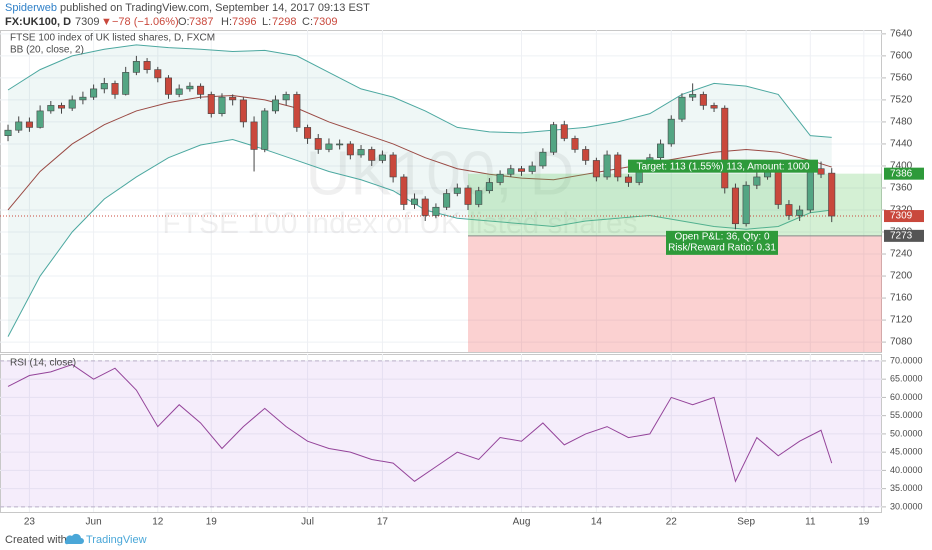  I want to click on low: 7298, so click(284, 22).